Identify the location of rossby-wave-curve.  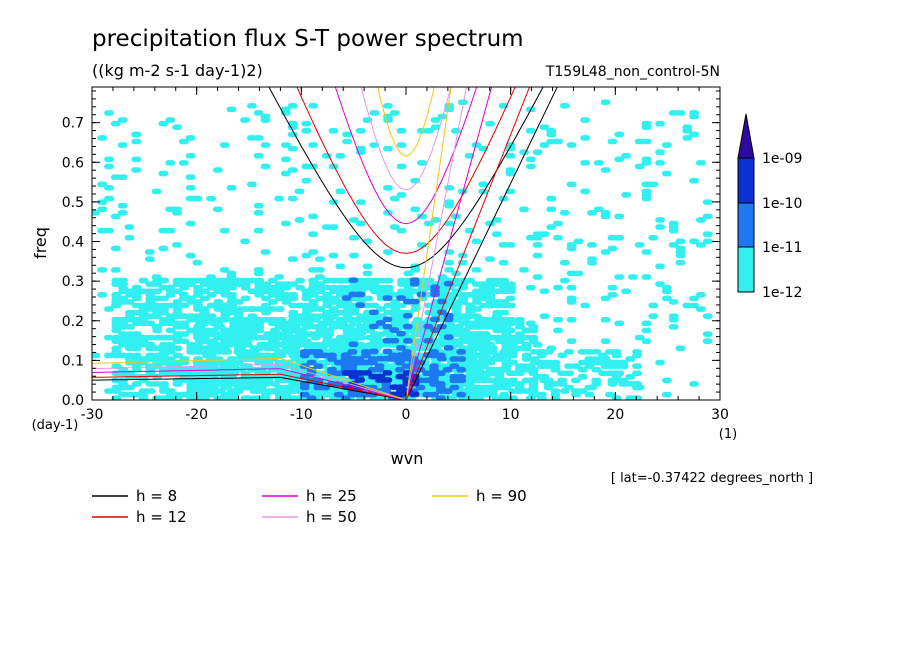
(249, 386).